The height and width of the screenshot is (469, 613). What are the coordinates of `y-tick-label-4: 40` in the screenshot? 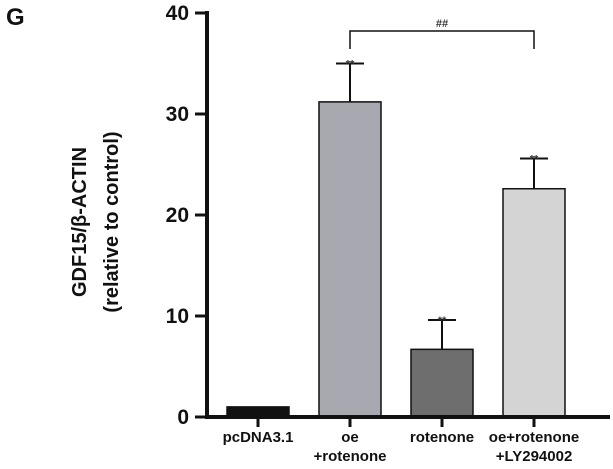 It's located at (177, 13).